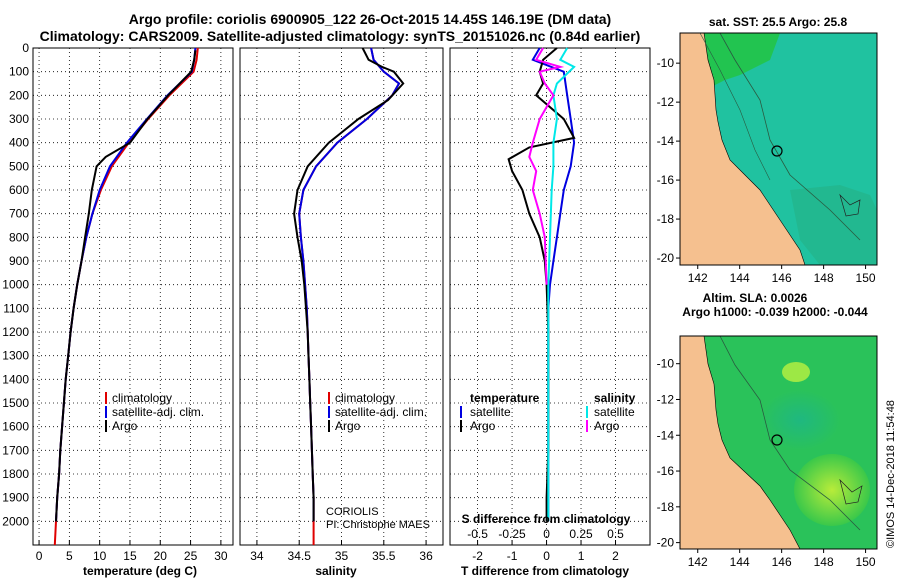 The height and width of the screenshot is (580, 900). Describe the element at coordinates (581, 556) in the screenshot. I see `x-tick-label: 1` at that location.